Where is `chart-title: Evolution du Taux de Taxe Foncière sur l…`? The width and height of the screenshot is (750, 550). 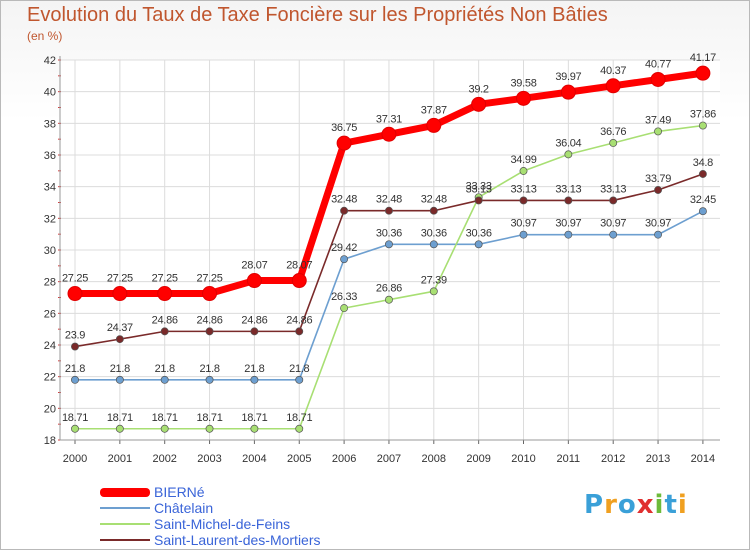
chart-title: Evolution du Taux de Taxe Foncière sur l… is located at coordinates (317, 15).